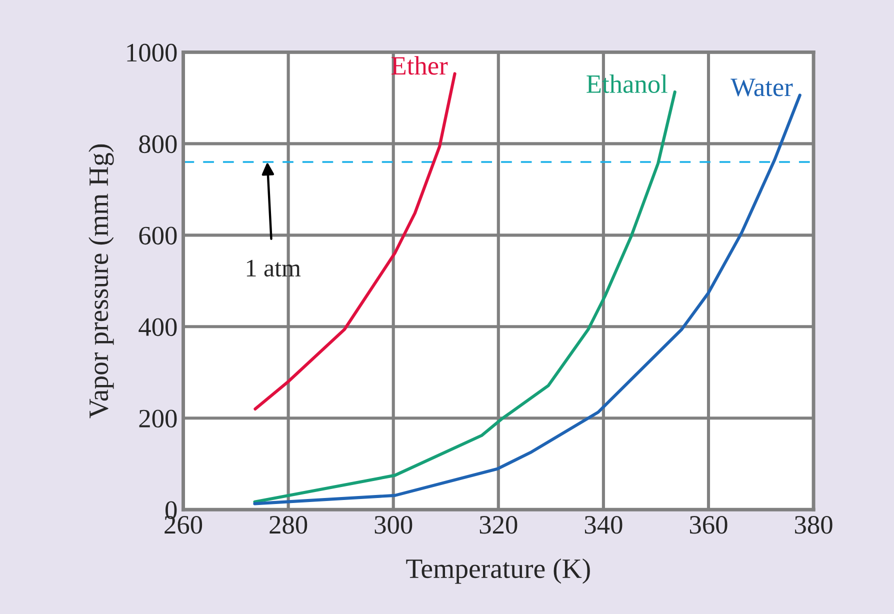  Describe the element at coordinates (419, 65) in the screenshot. I see `series-label: Ether` at that location.